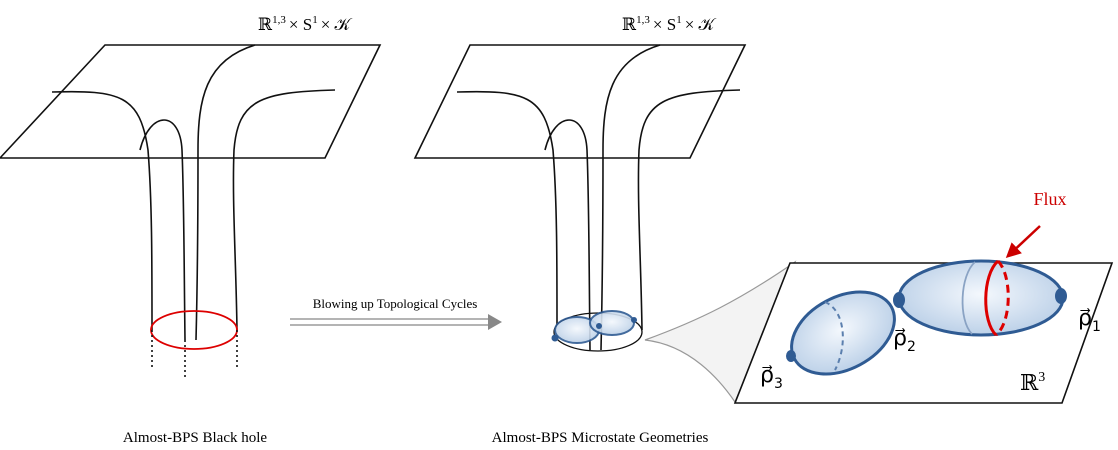 This screenshot has width=1118, height=450. What do you see at coordinates (904, 340) in the screenshot?
I see `center-label: ρ⃗2` at bounding box center [904, 340].